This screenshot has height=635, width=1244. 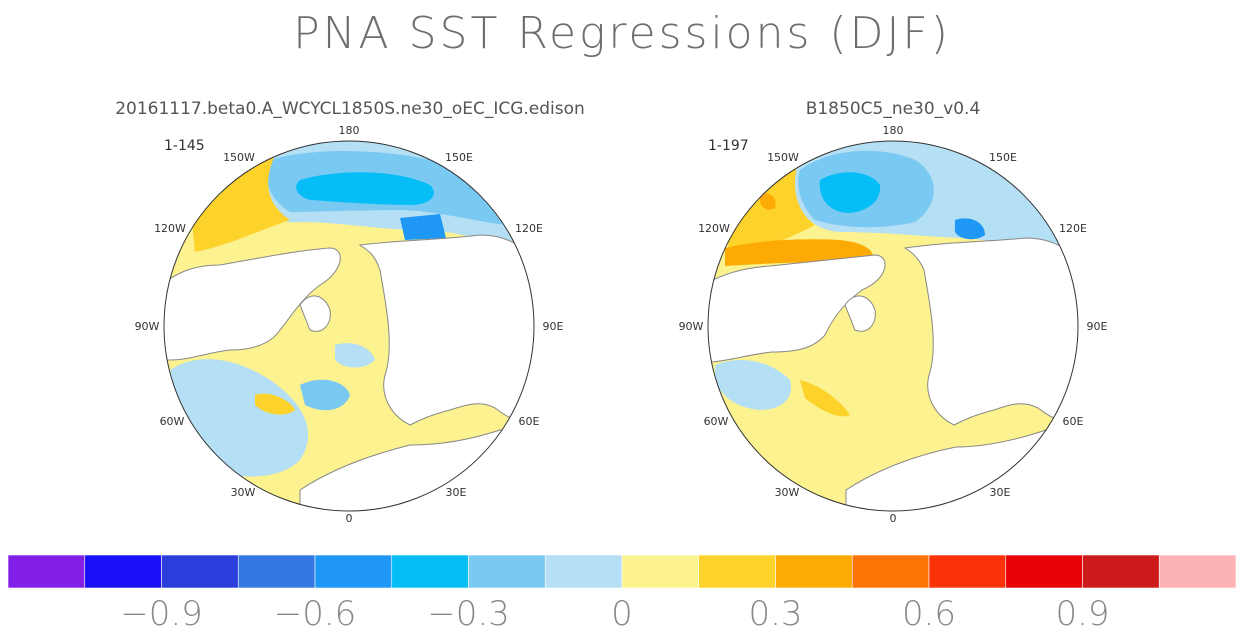 What do you see at coordinates (970, 229) in the screenshot?
I see `east-pacific-blue-spot` at bounding box center [970, 229].